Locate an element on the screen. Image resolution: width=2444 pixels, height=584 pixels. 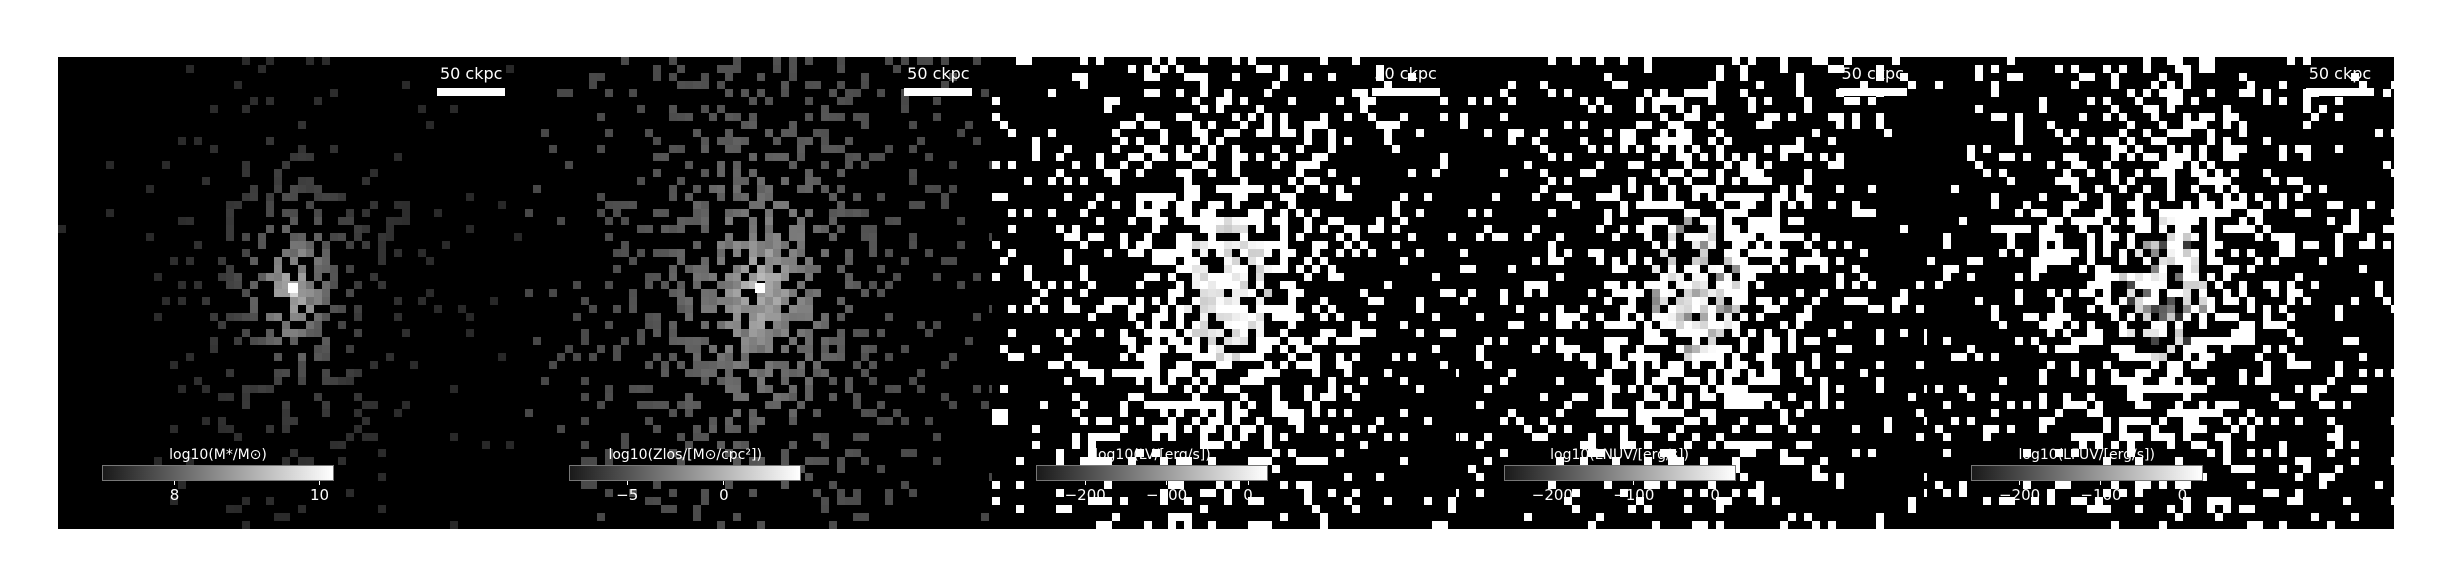
colorbar-tick: 0 is located at coordinates (1248, 492).